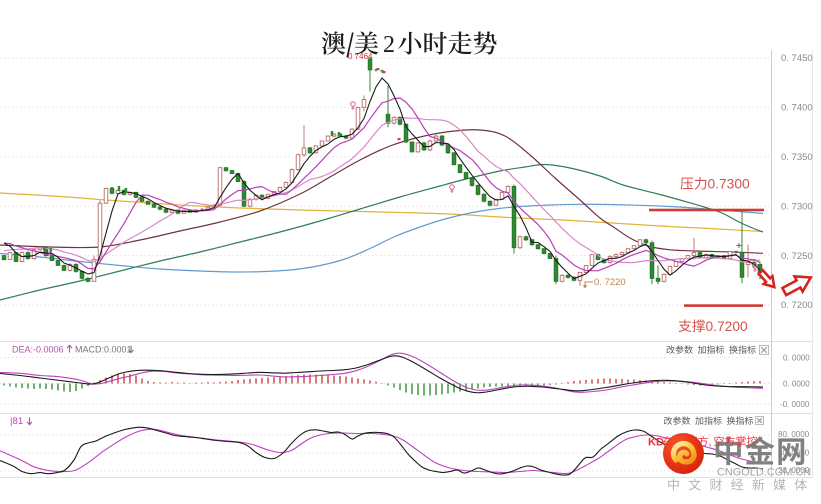 This screenshot has height=504, width=821. I want to click on svg-text: 0 7464, so click(360, 56).